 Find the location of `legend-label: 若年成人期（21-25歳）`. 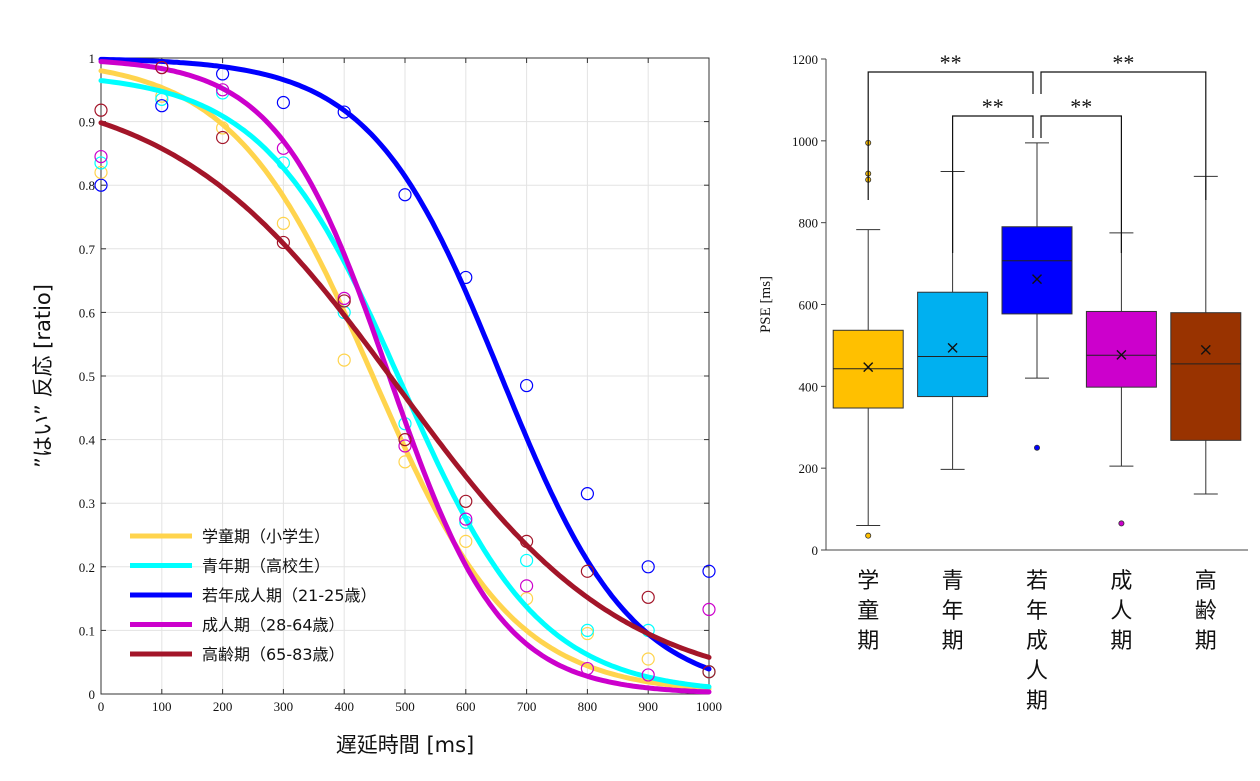

legend-label: 若年成人期（21-25歳） is located at coordinates (289, 595).